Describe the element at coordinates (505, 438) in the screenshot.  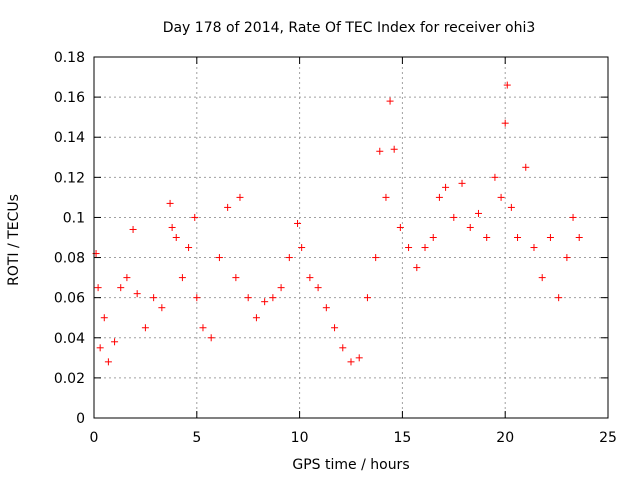
I see `x-tick-label: 20` at that location.